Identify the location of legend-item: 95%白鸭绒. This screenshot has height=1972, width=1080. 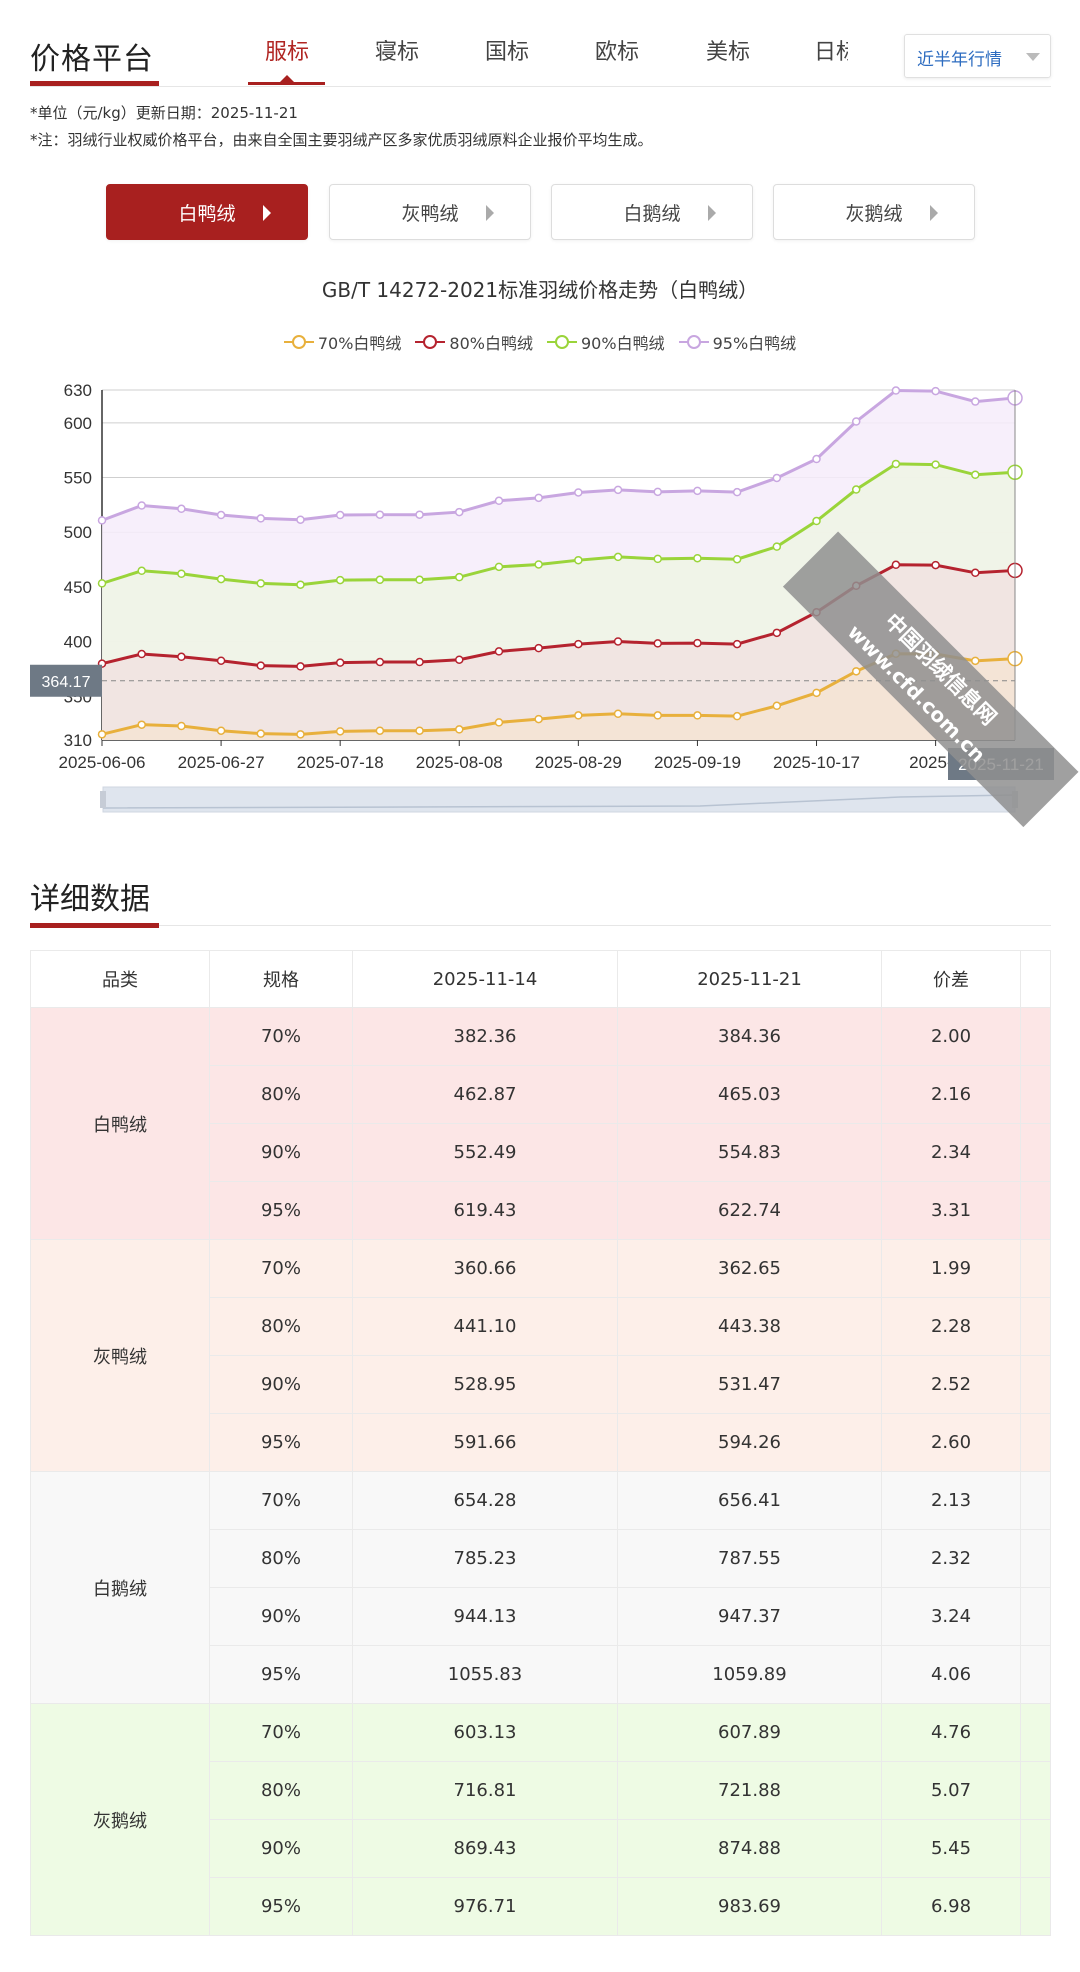
(737, 342).